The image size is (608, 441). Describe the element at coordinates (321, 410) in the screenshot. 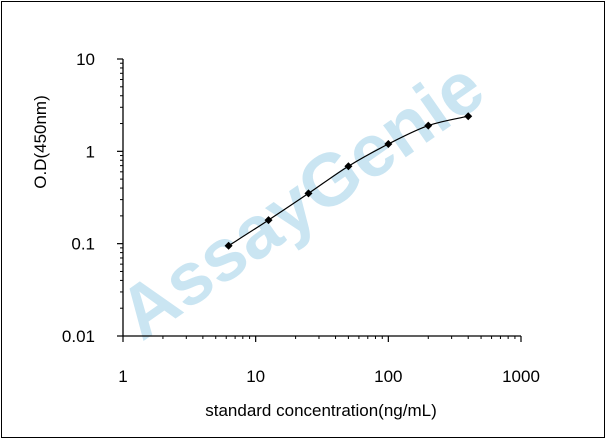

I see `x-axis-label: standard concentration(ng/mL)` at that location.